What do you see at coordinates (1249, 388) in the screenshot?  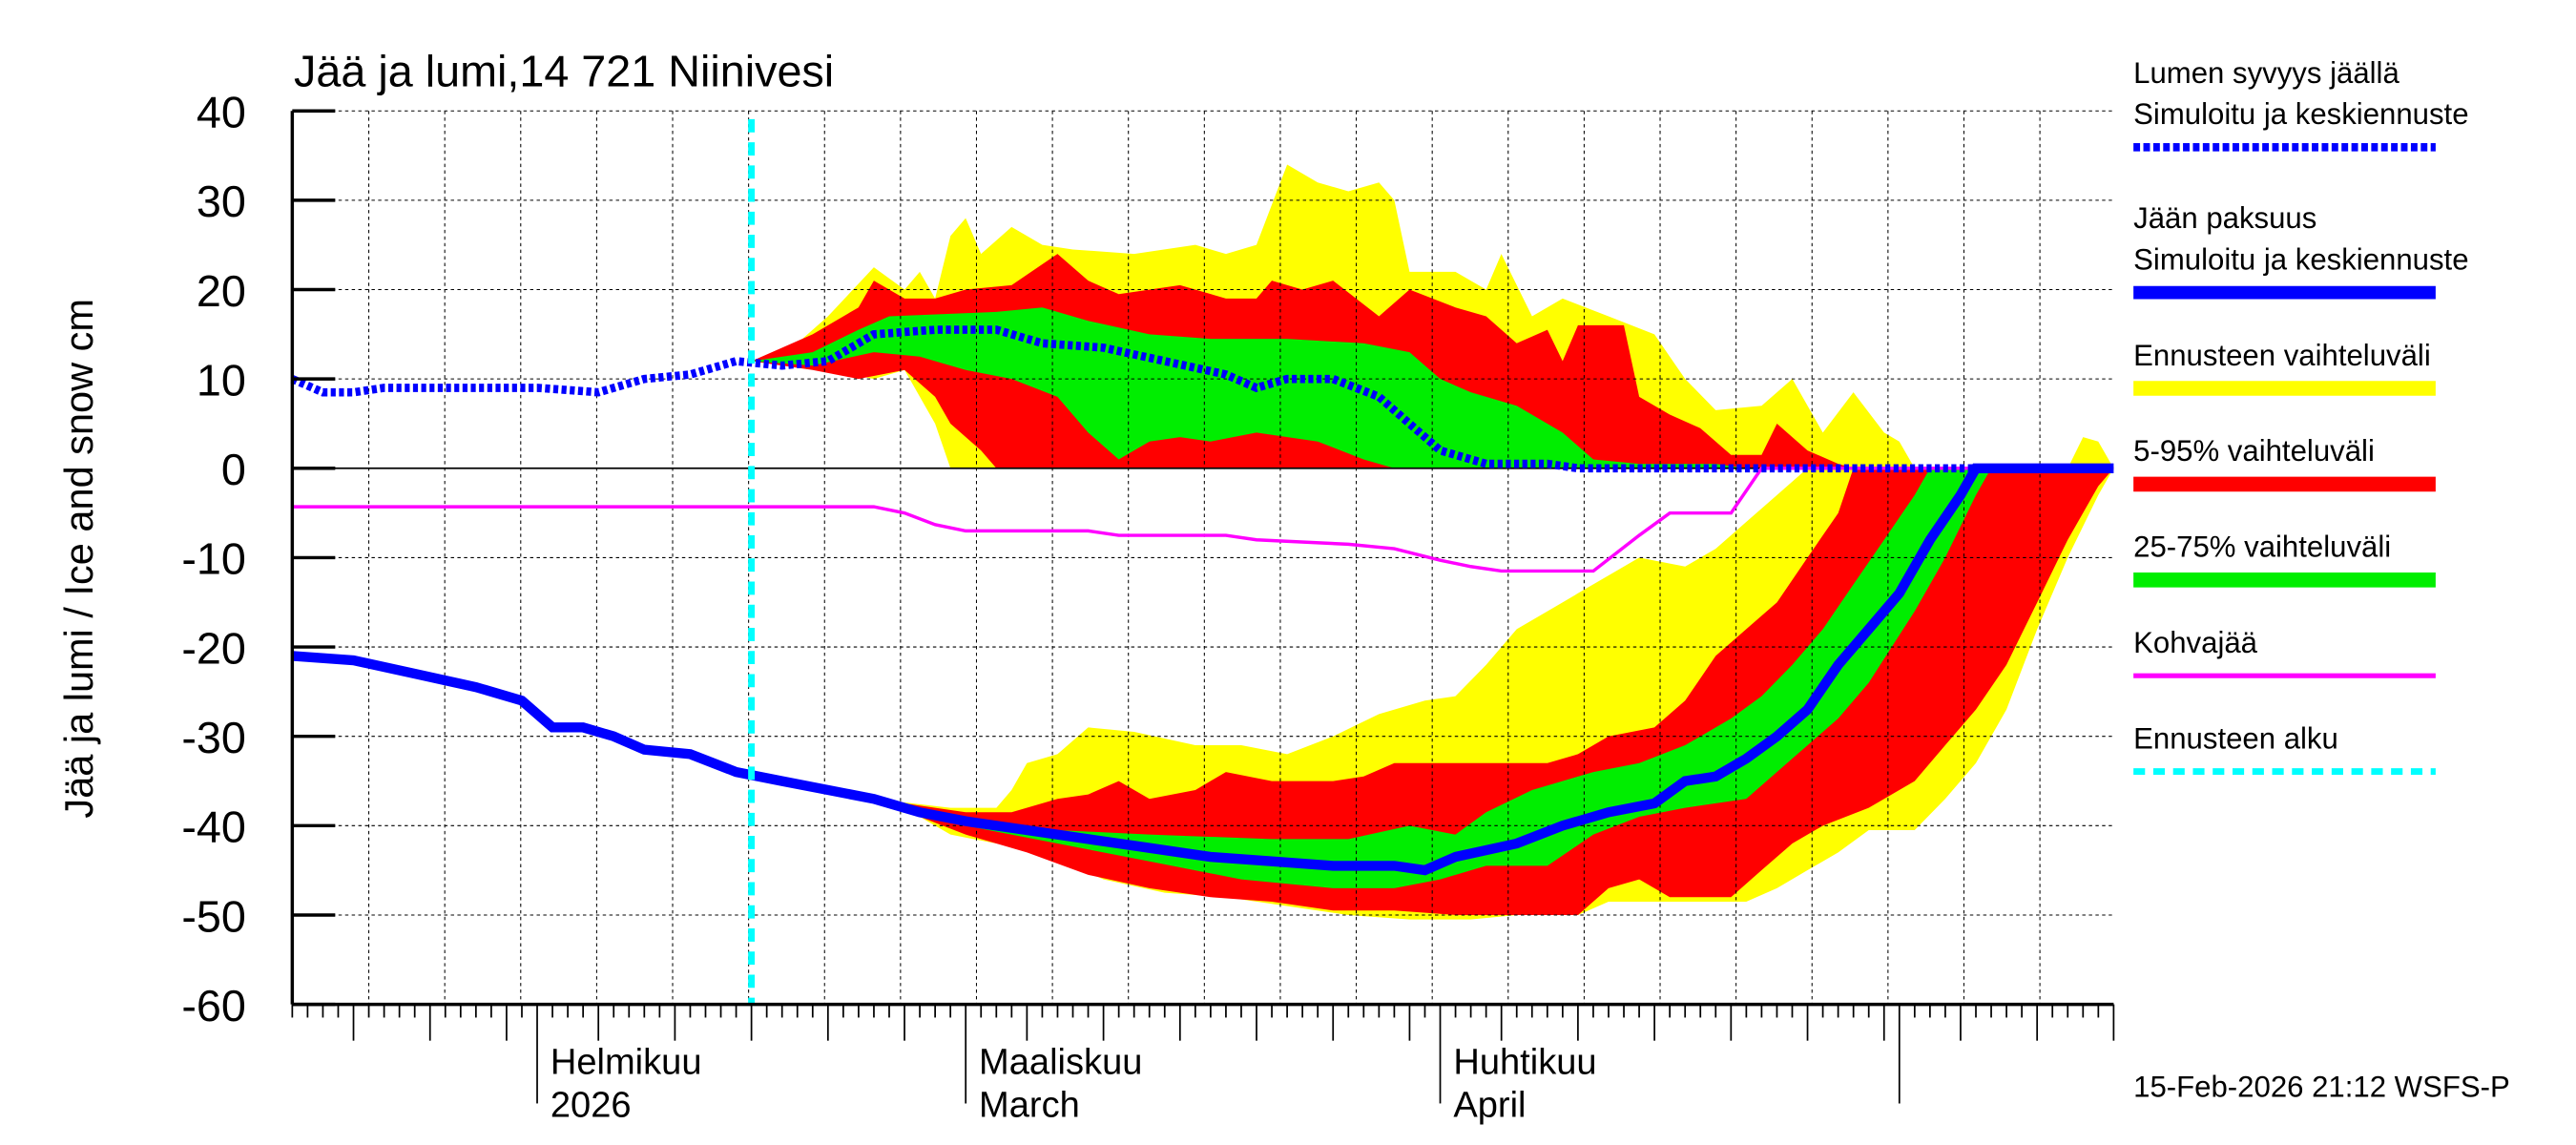 I see `band-snow-00ee00` at bounding box center [1249, 388].